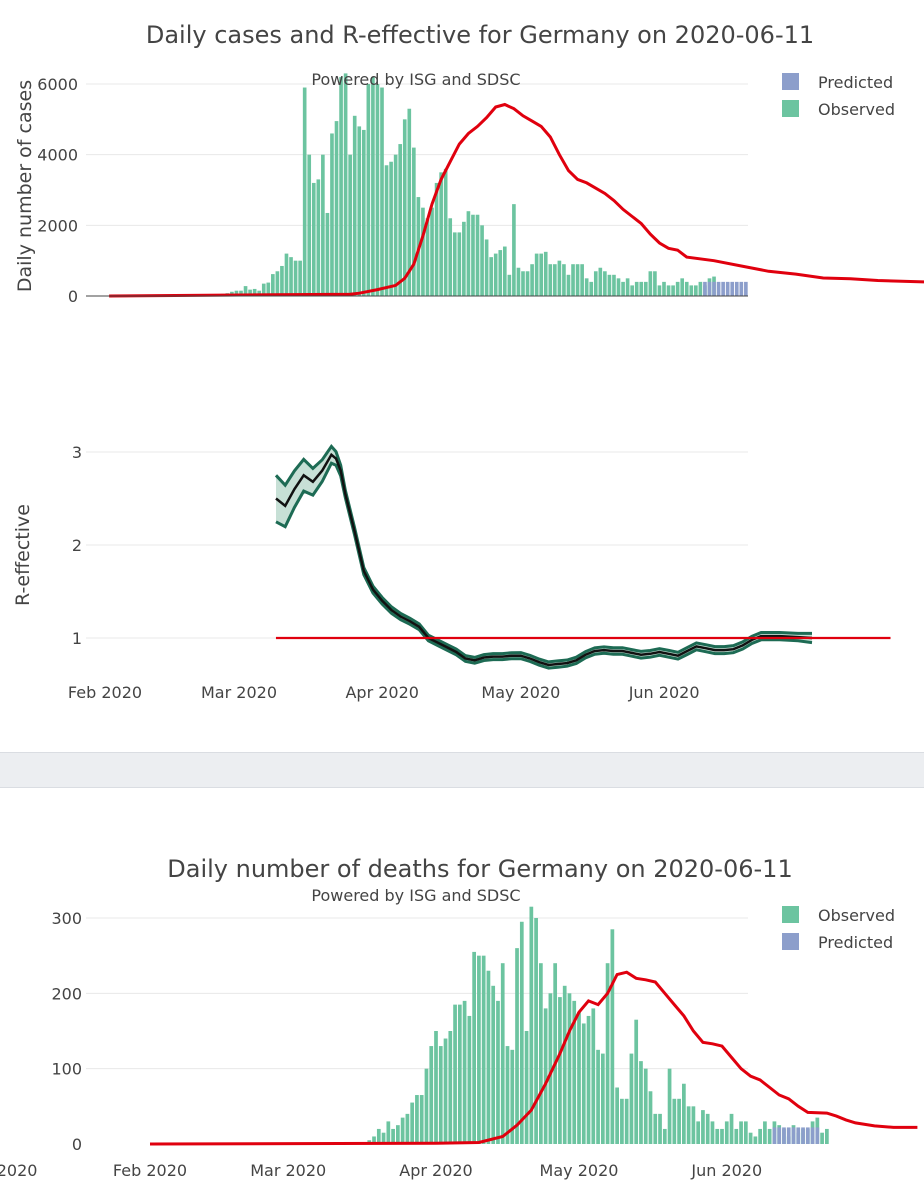 The width and height of the screenshot is (924, 1200). I want to click on legend-observed-swatch, so click(790, 108).